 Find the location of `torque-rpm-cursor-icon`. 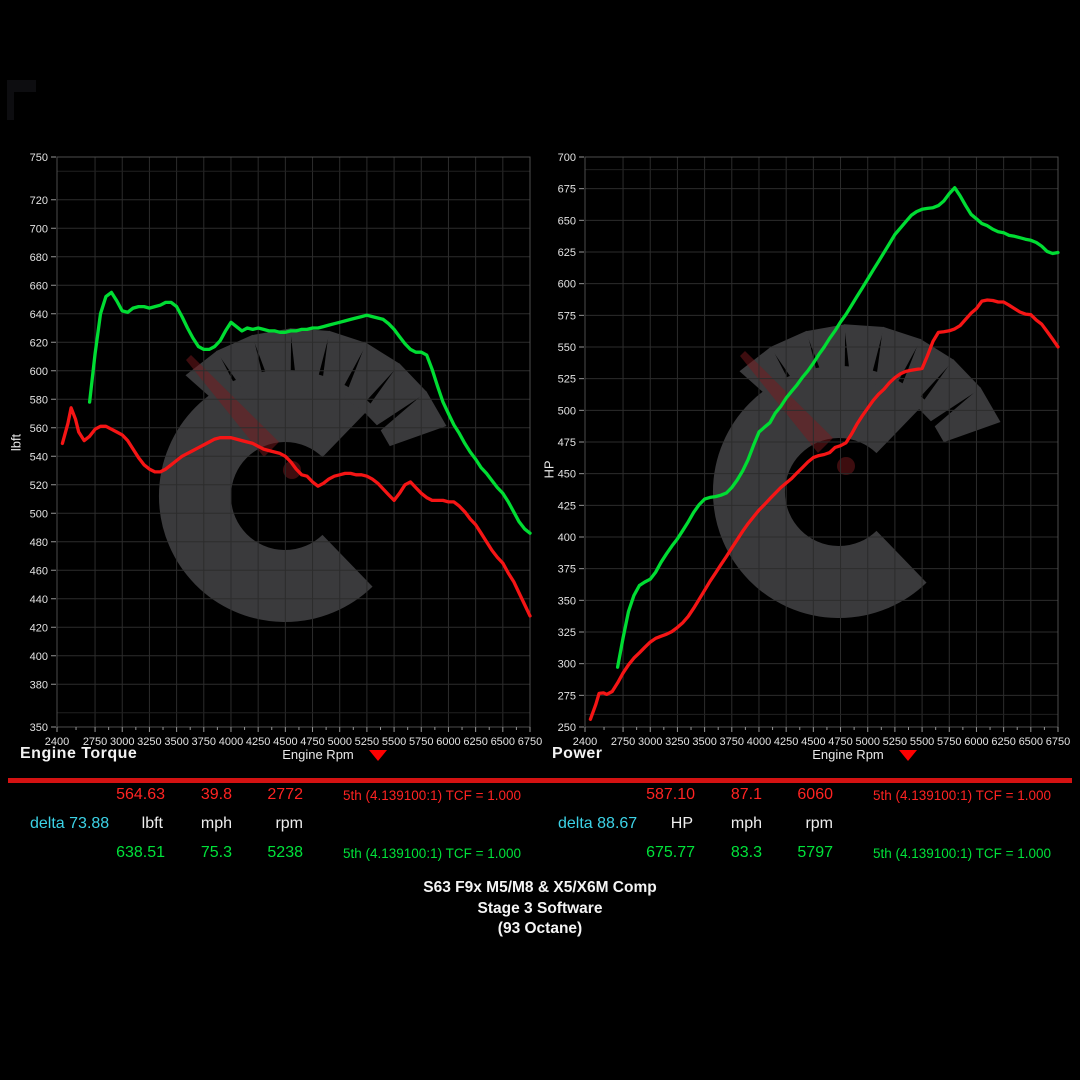

torque-rpm-cursor-icon is located at coordinates (378, 755).